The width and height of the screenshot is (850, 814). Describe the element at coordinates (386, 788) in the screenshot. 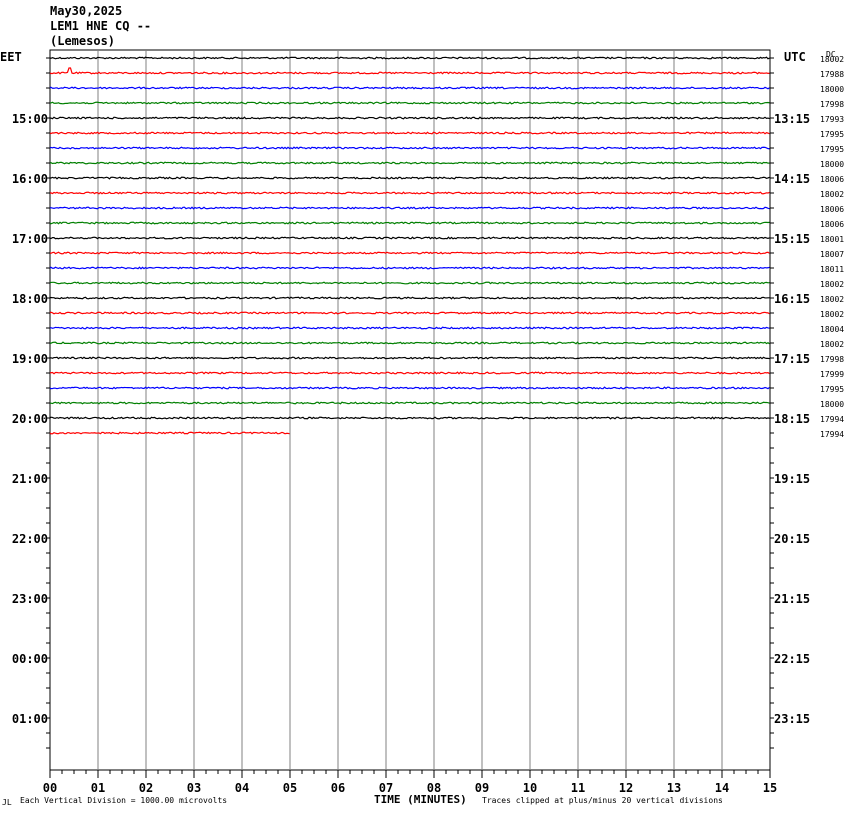

I see `x-tick-label: 07` at that location.